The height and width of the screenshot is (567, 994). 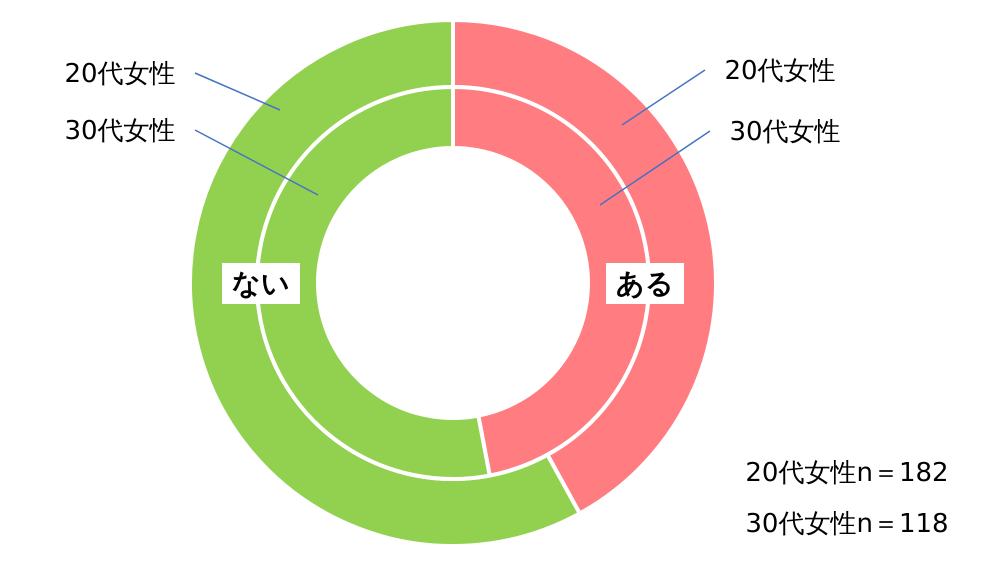 What do you see at coordinates (261, 283) in the screenshot?
I see `slice-label: ない` at bounding box center [261, 283].